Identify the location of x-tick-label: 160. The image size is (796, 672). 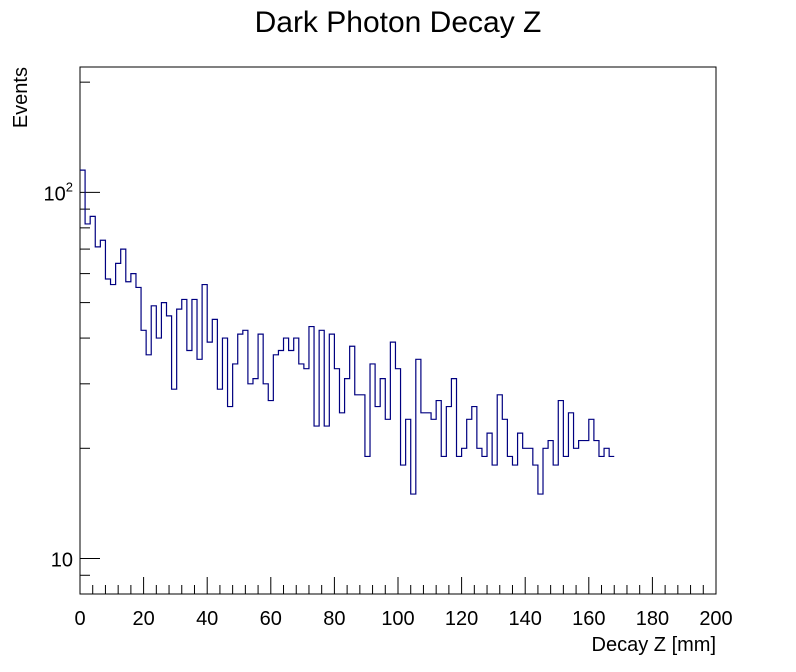
(588, 619).